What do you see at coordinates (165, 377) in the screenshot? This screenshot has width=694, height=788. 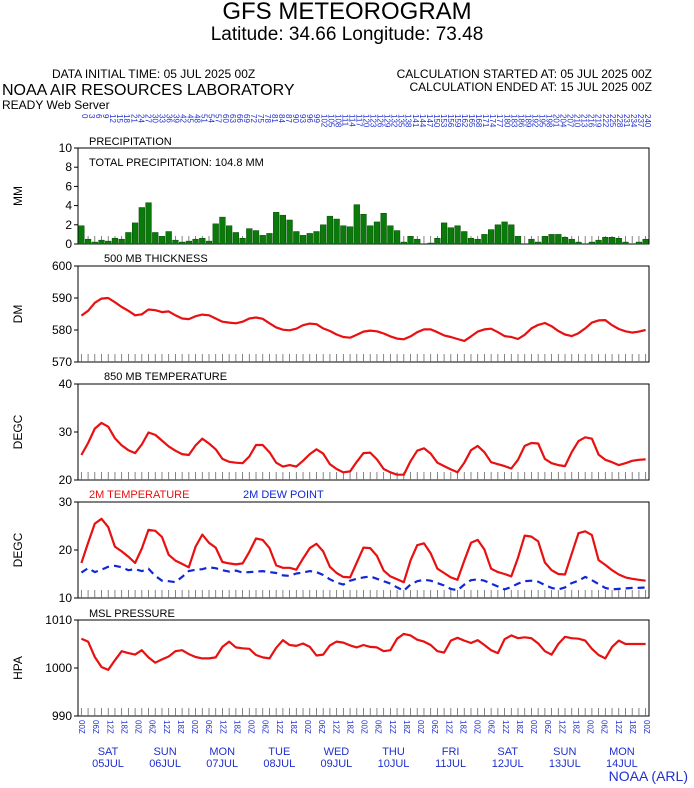 I see `temp850-title: 850 MB TEMPERATURE` at bounding box center [165, 377].